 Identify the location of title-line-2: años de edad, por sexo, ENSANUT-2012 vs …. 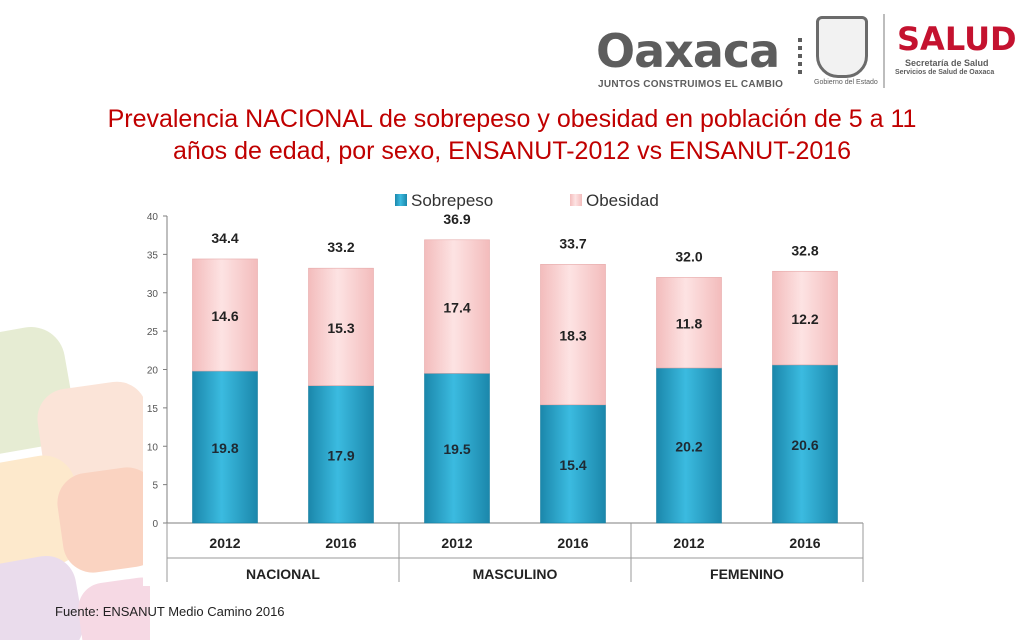
(512, 151).